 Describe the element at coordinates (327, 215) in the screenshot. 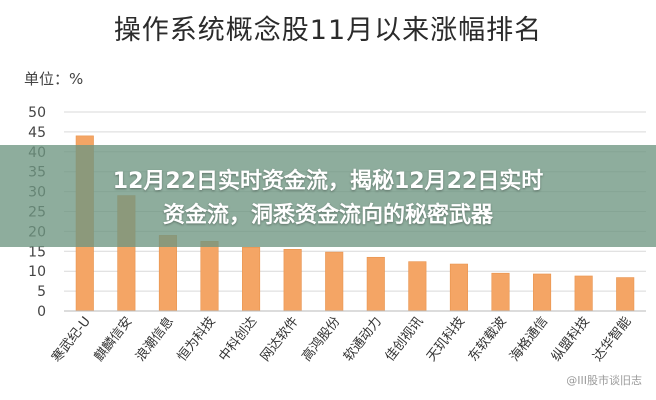

I see `headline-line-2: 资金流，洞悉资金流向的秘密武器` at that location.